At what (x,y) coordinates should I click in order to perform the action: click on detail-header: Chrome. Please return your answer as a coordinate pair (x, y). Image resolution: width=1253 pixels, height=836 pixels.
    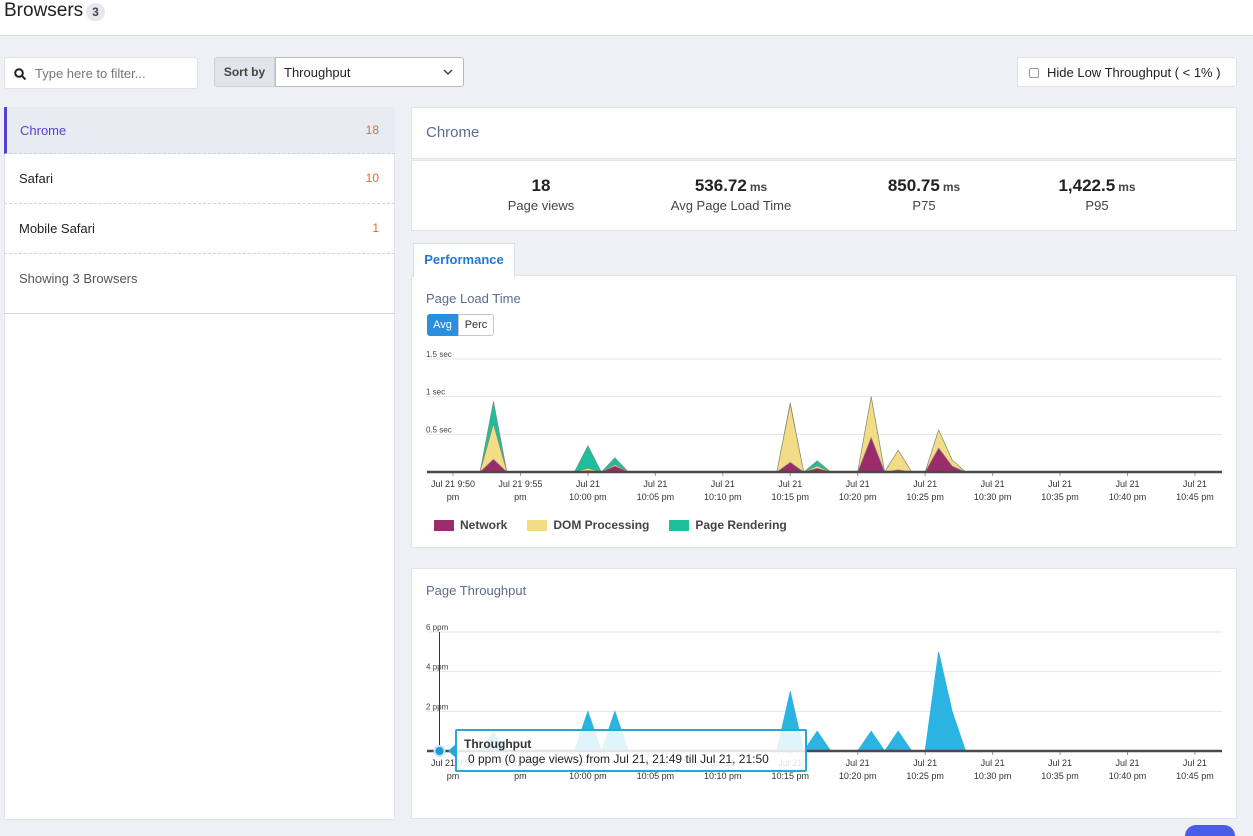
    Looking at the image, I should click on (824, 133).